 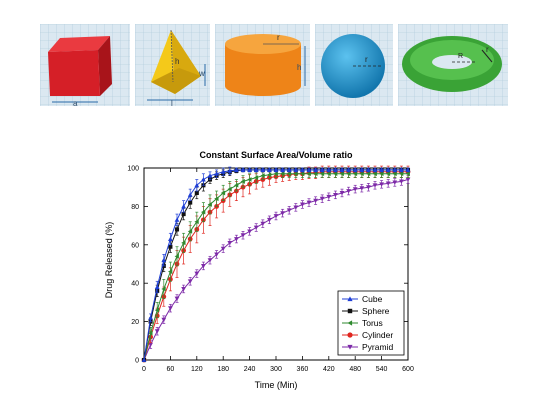 What do you see at coordinates (201, 73) in the screenshot?
I see `pyramid-w-label: w` at bounding box center [201, 73].